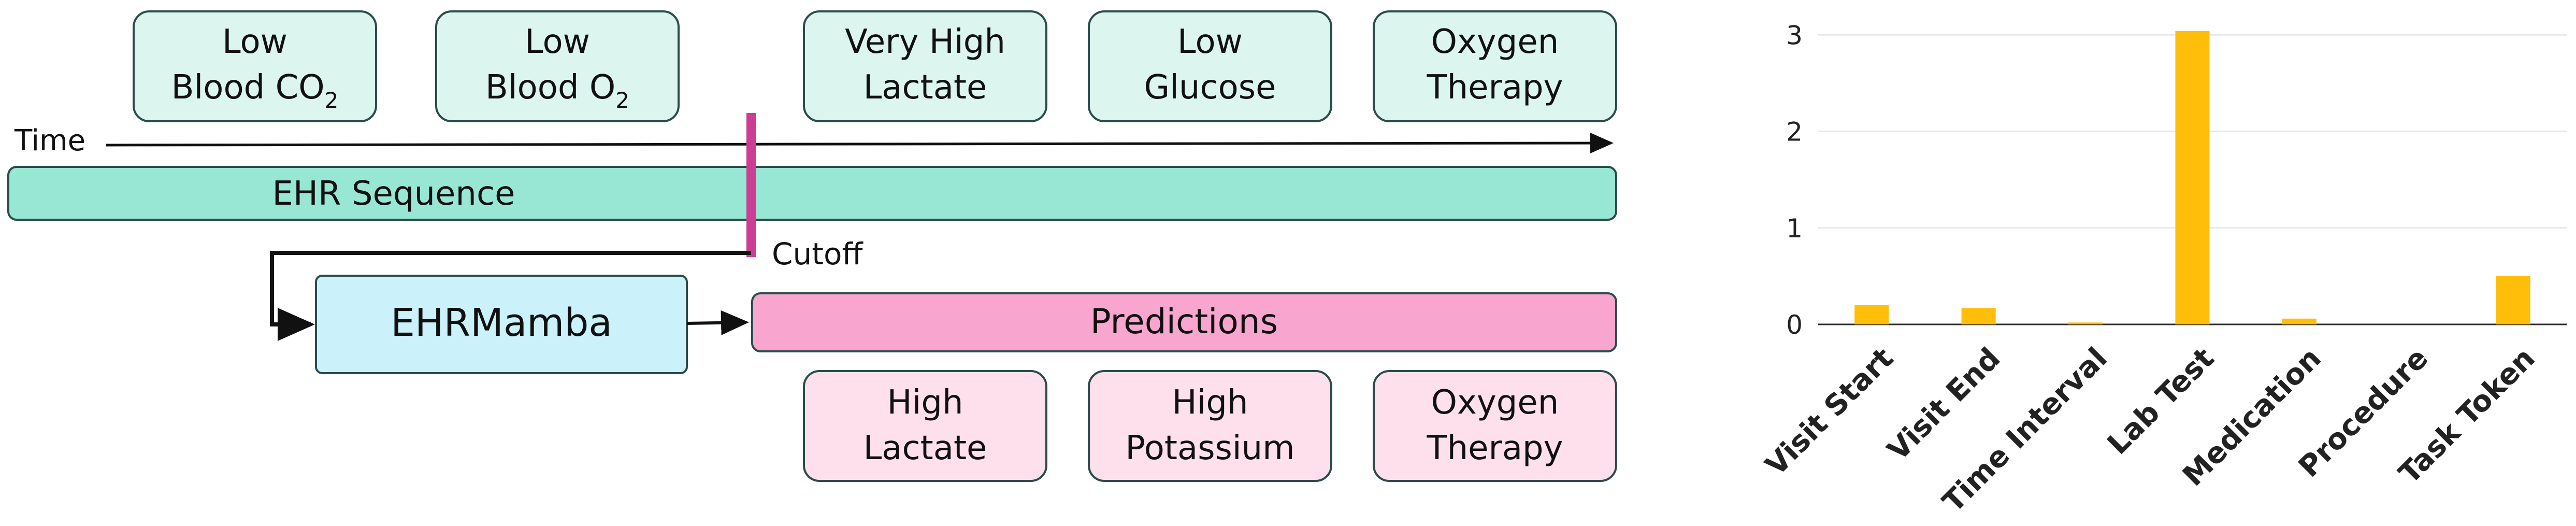  I want to click on event-line1: Oxygen, so click(1495, 42).